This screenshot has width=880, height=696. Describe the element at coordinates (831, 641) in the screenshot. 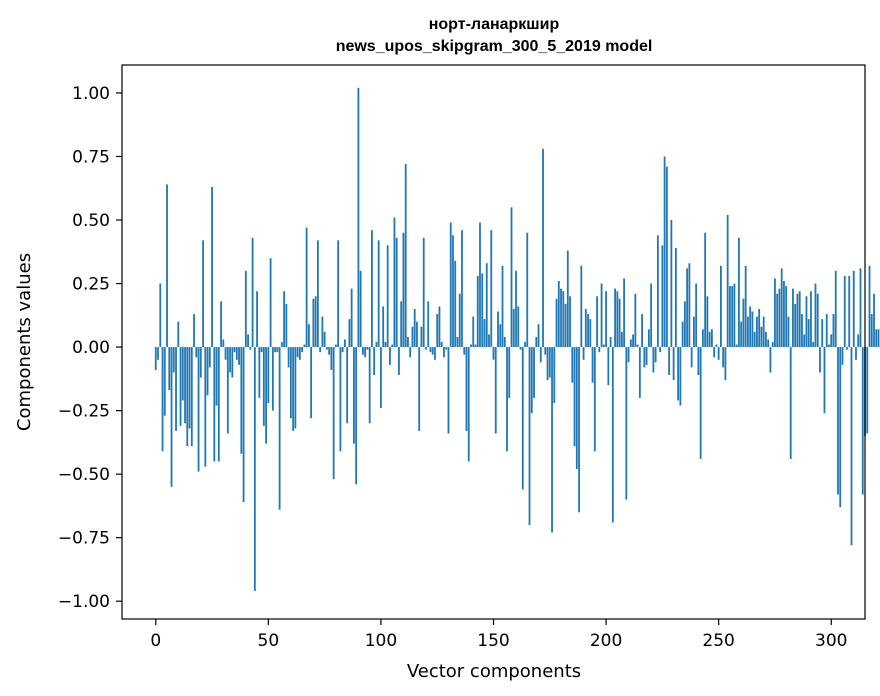

I see `x-tick-label: 300` at that location.